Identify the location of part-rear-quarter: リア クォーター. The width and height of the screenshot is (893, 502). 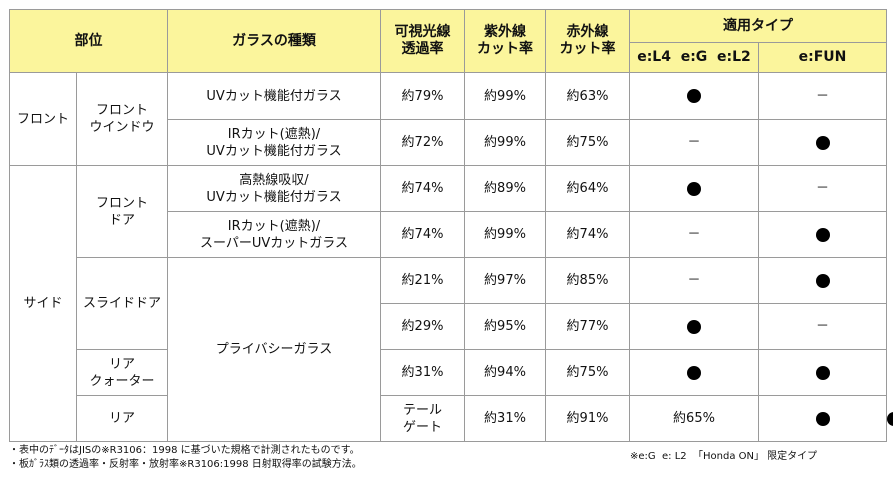
(122, 372).